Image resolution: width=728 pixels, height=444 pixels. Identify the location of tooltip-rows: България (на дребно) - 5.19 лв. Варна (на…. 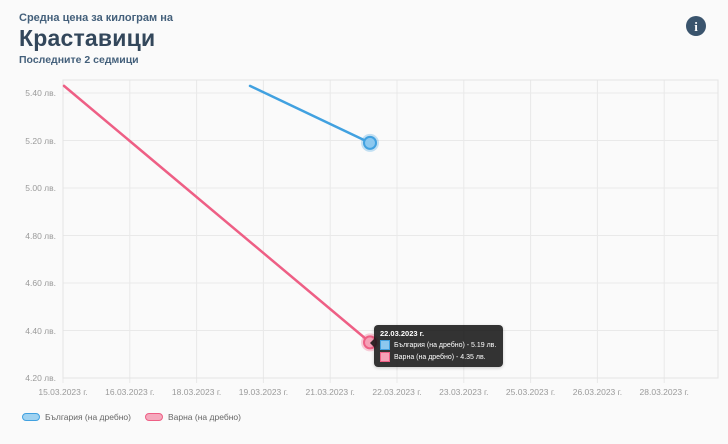
(438, 351).